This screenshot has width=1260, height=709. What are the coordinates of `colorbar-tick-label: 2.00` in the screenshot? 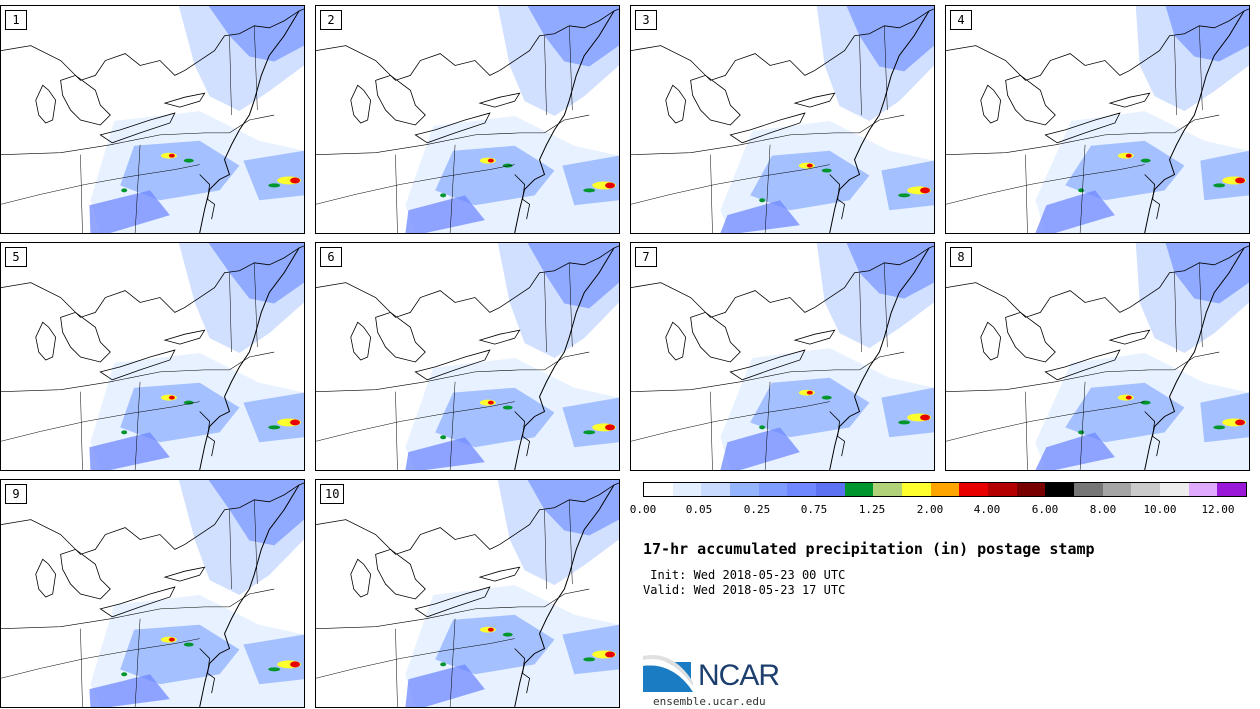 It's located at (930, 509).